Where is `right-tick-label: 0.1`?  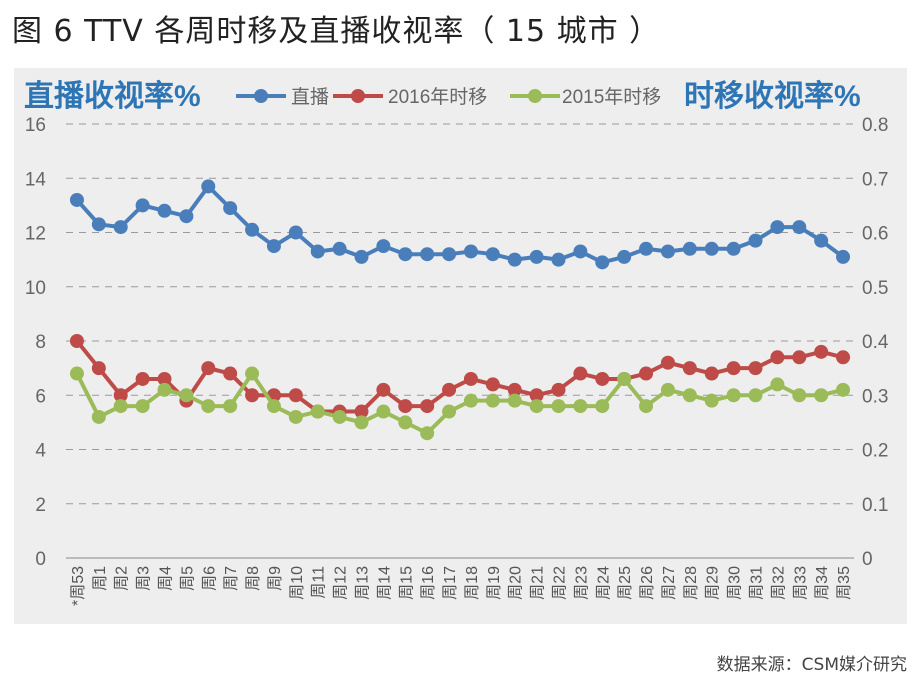
right-tick-label: 0.1 is located at coordinates (875, 505).